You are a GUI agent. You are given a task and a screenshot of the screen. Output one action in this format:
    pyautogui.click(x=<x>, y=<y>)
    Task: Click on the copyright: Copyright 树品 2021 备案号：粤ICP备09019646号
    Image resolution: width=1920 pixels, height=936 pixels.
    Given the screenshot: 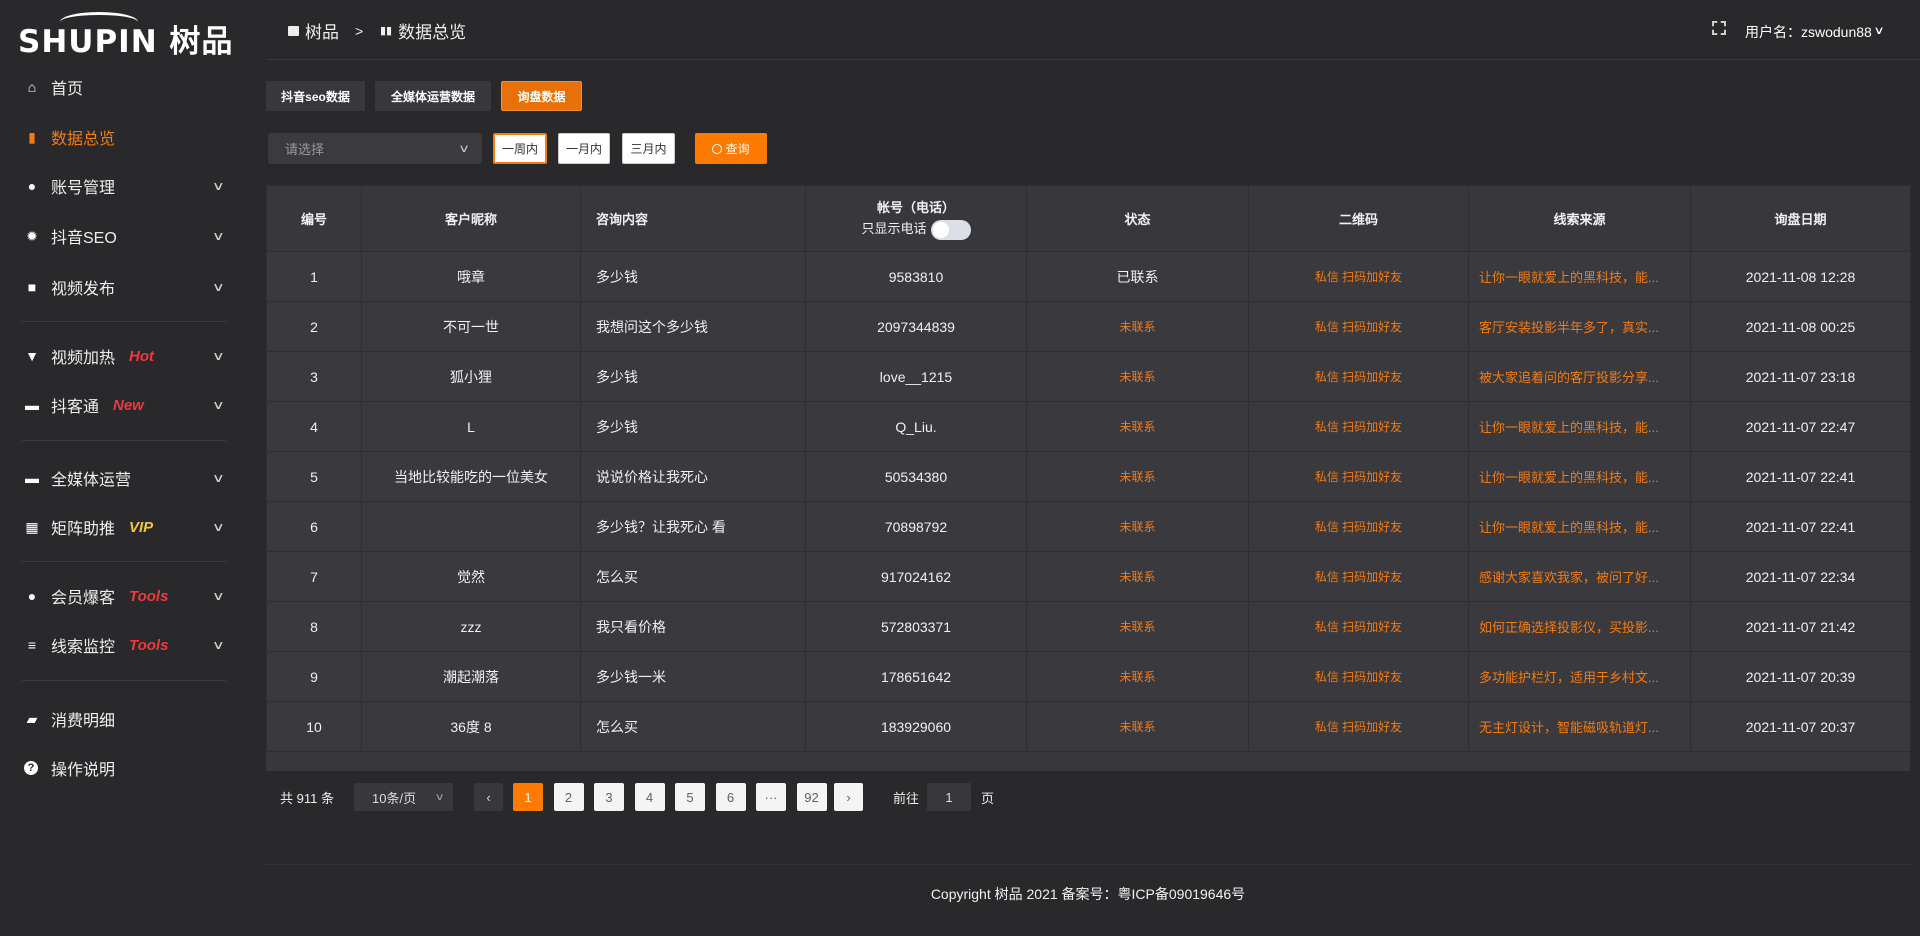 What is the action you would take?
    pyautogui.click(x=1088, y=894)
    